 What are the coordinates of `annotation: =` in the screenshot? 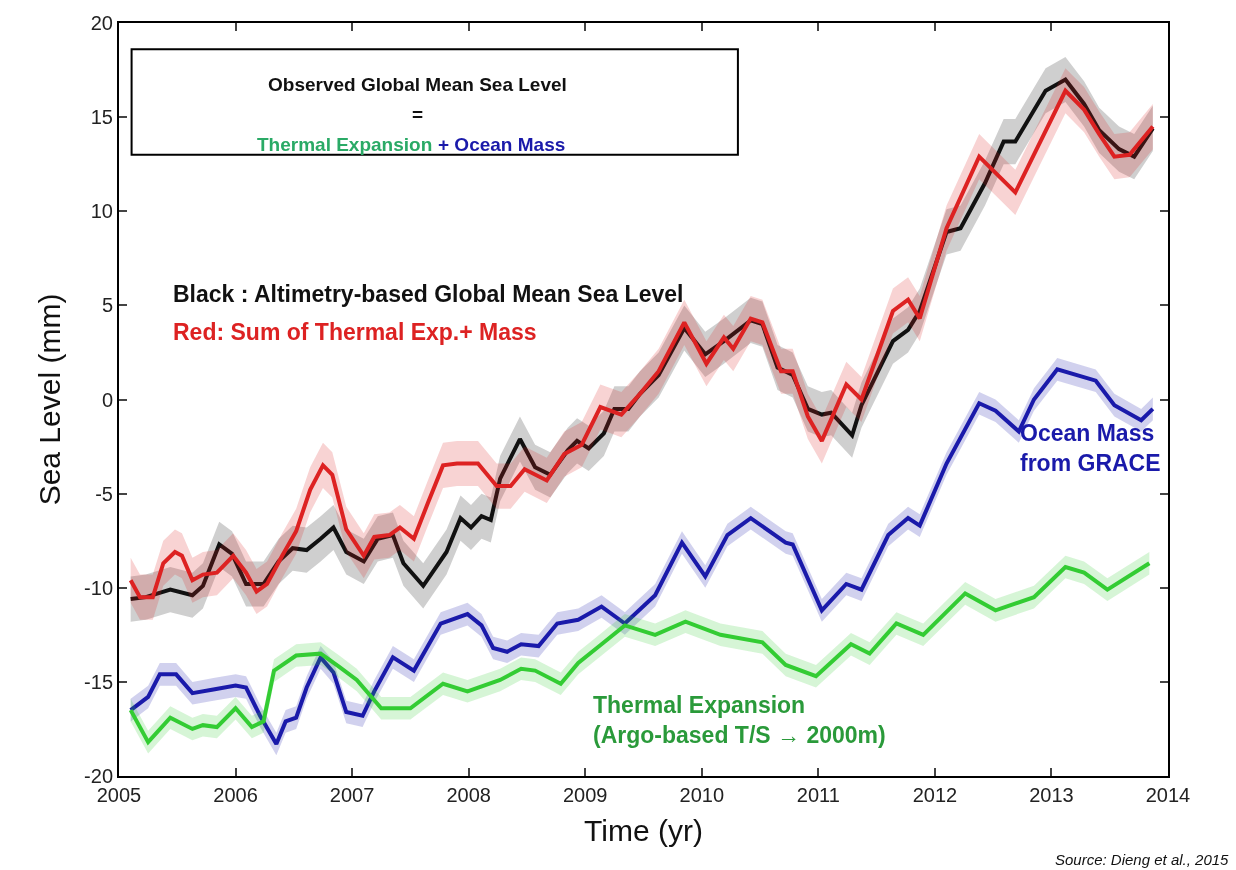 It's located at (418, 114).